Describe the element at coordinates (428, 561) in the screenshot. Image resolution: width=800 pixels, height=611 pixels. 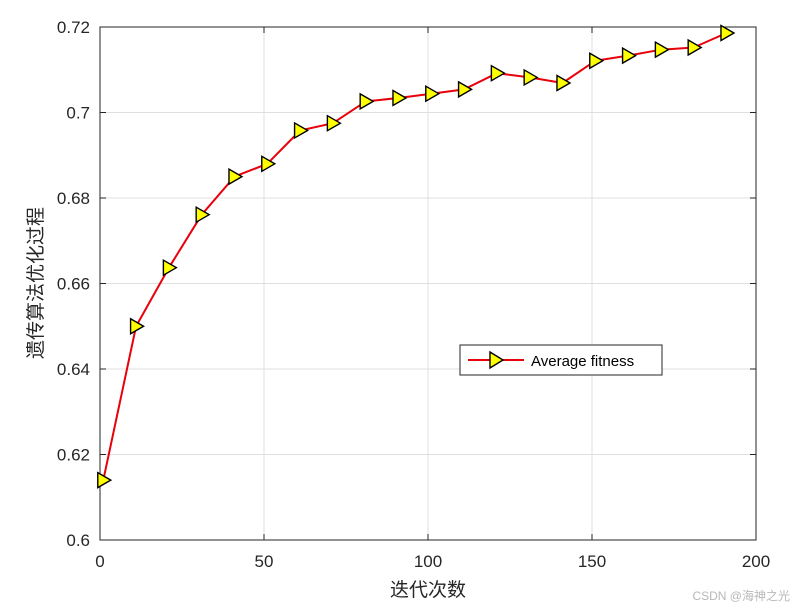
I see `x-tick-label: 100` at that location.